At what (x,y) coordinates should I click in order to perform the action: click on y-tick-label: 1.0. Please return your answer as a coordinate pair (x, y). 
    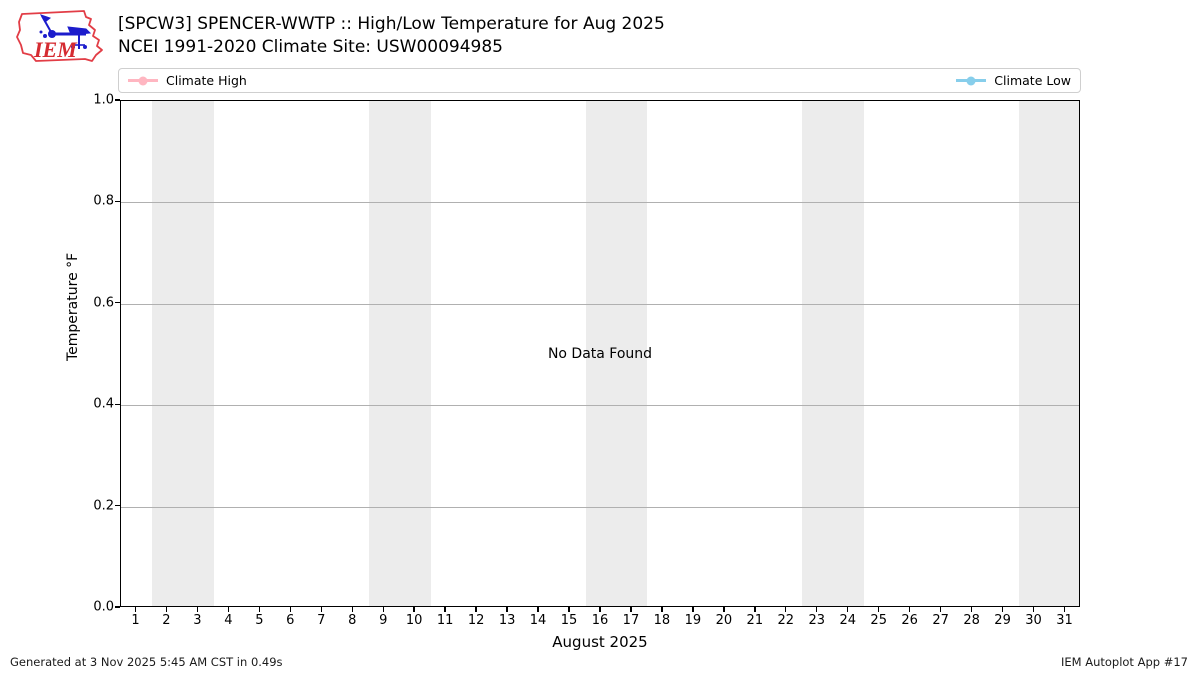
    Looking at the image, I should click on (103, 100).